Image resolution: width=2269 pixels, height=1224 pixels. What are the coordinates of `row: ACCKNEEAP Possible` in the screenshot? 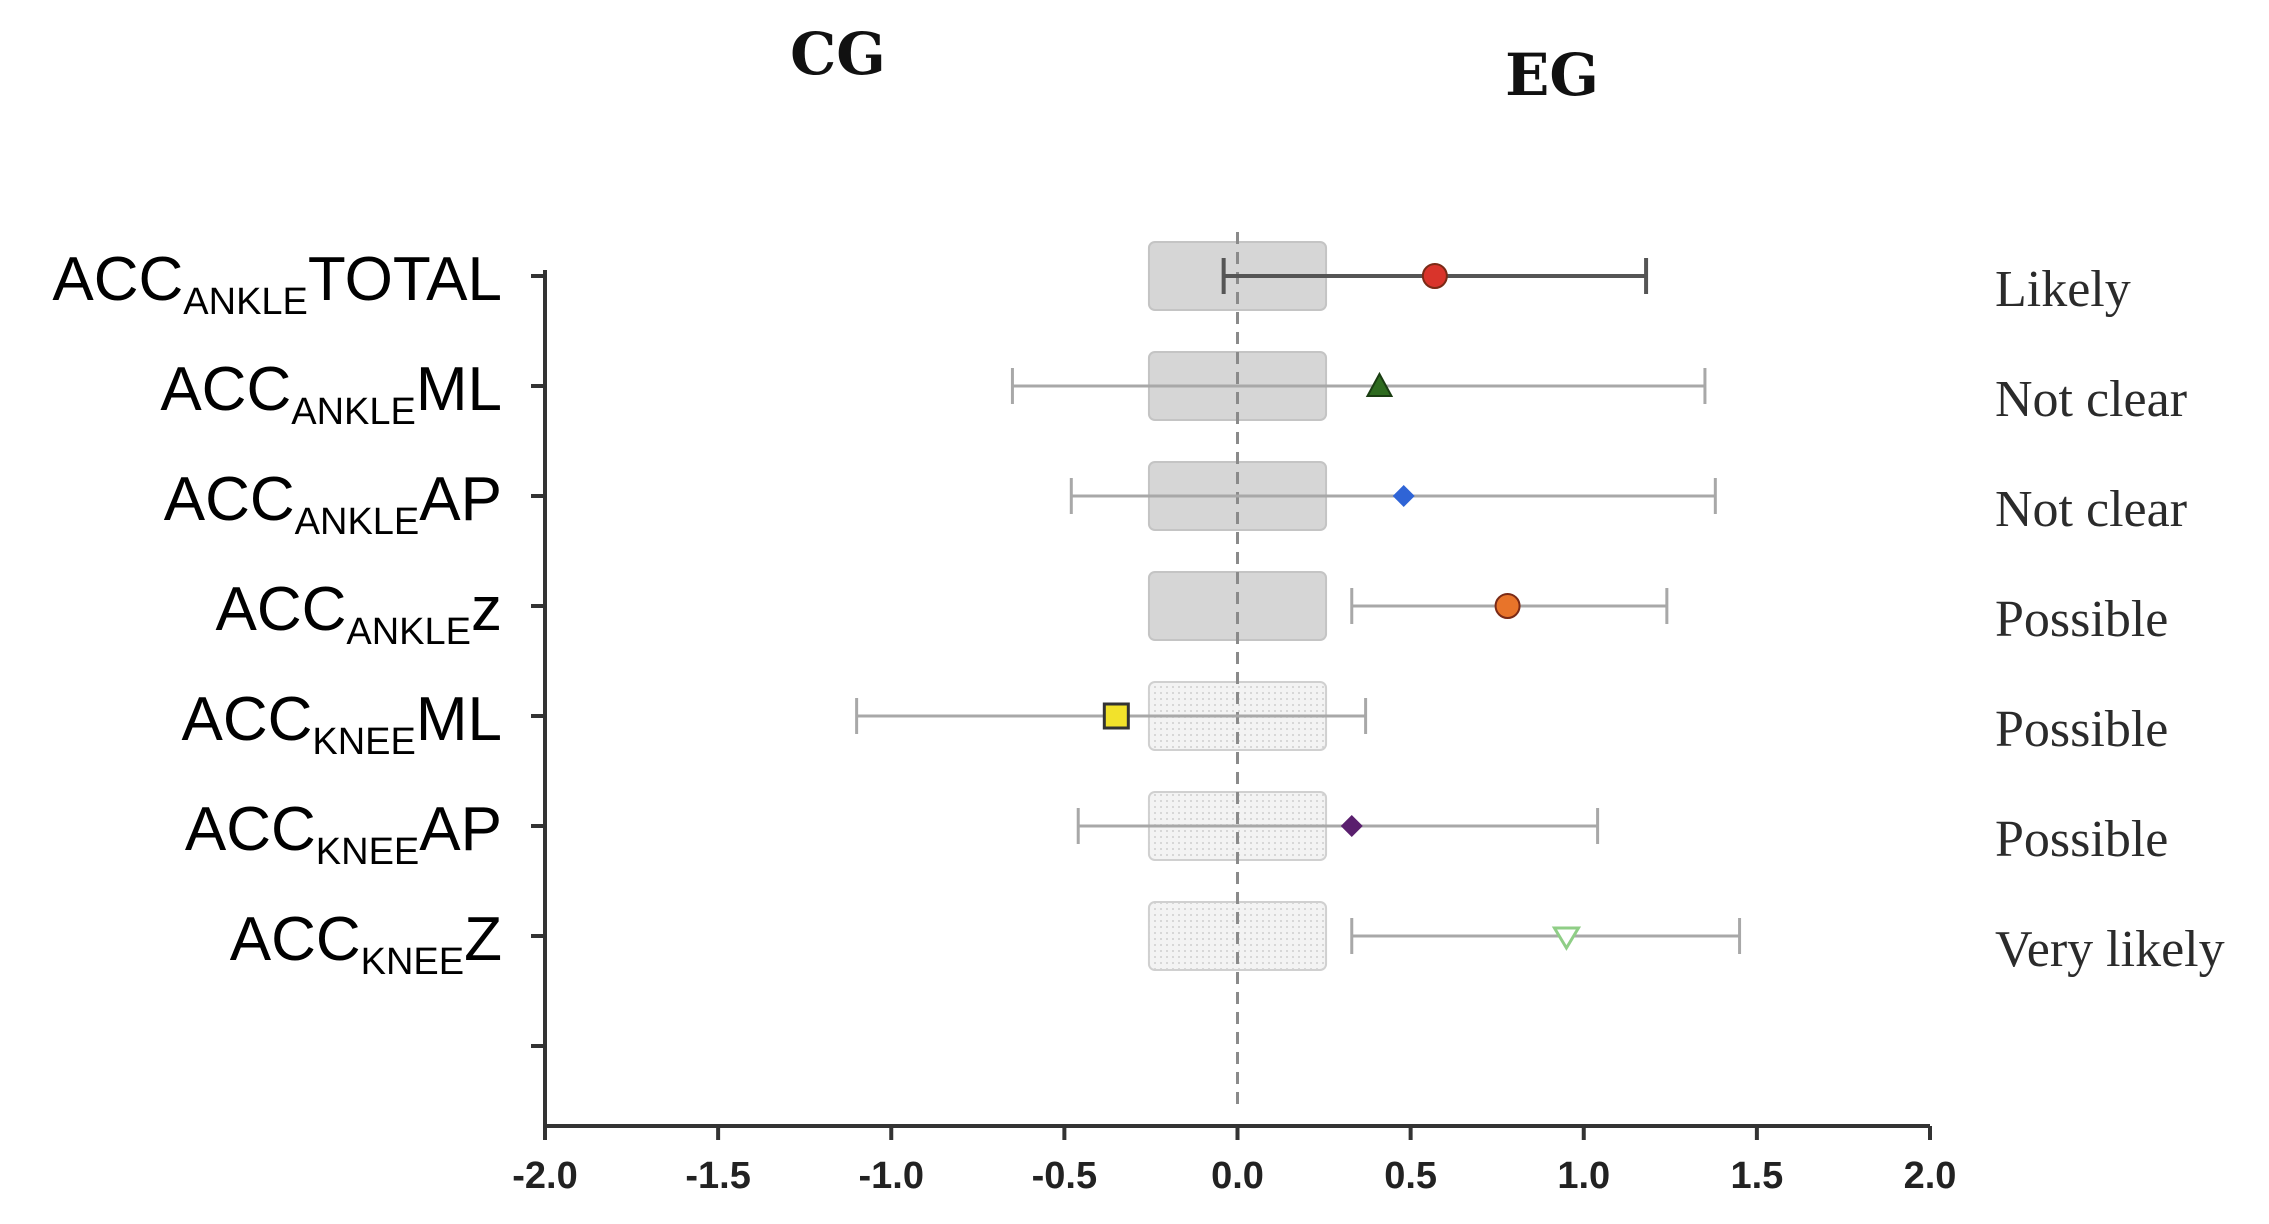 It's located at (1176, 834).